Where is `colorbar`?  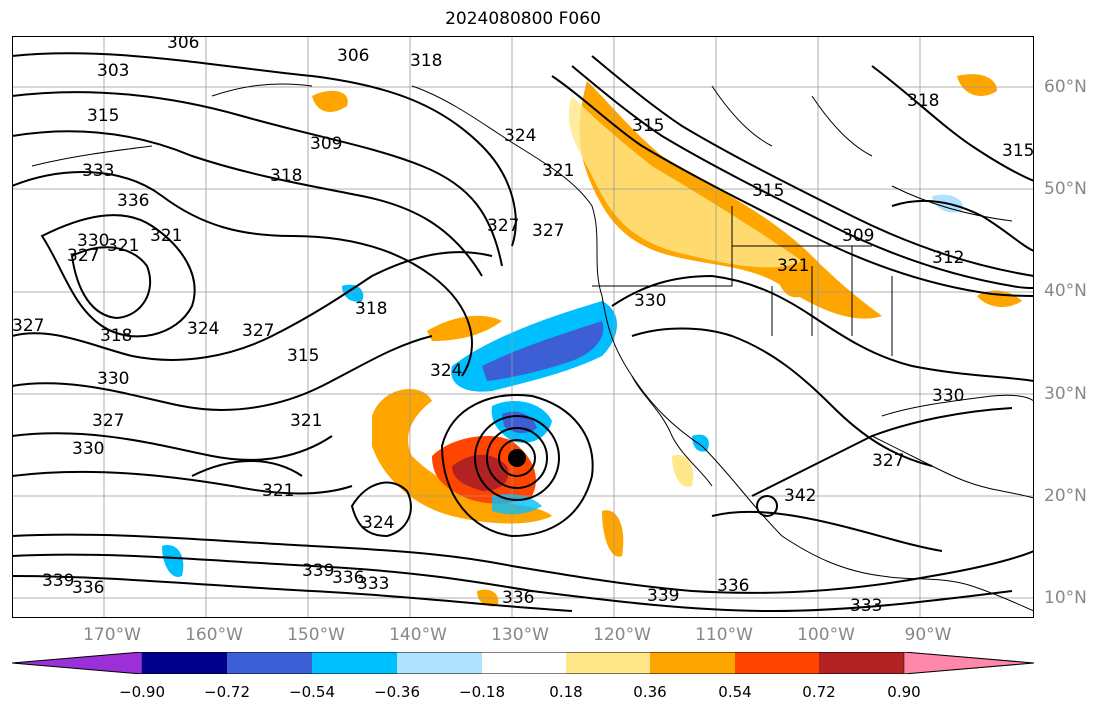
colorbar is located at coordinates (523, 663).